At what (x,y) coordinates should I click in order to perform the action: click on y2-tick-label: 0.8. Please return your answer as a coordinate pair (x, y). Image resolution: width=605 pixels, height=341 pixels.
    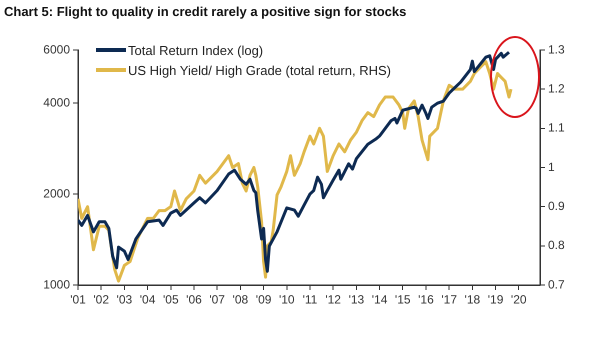
    Looking at the image, I should click on (557, 245).